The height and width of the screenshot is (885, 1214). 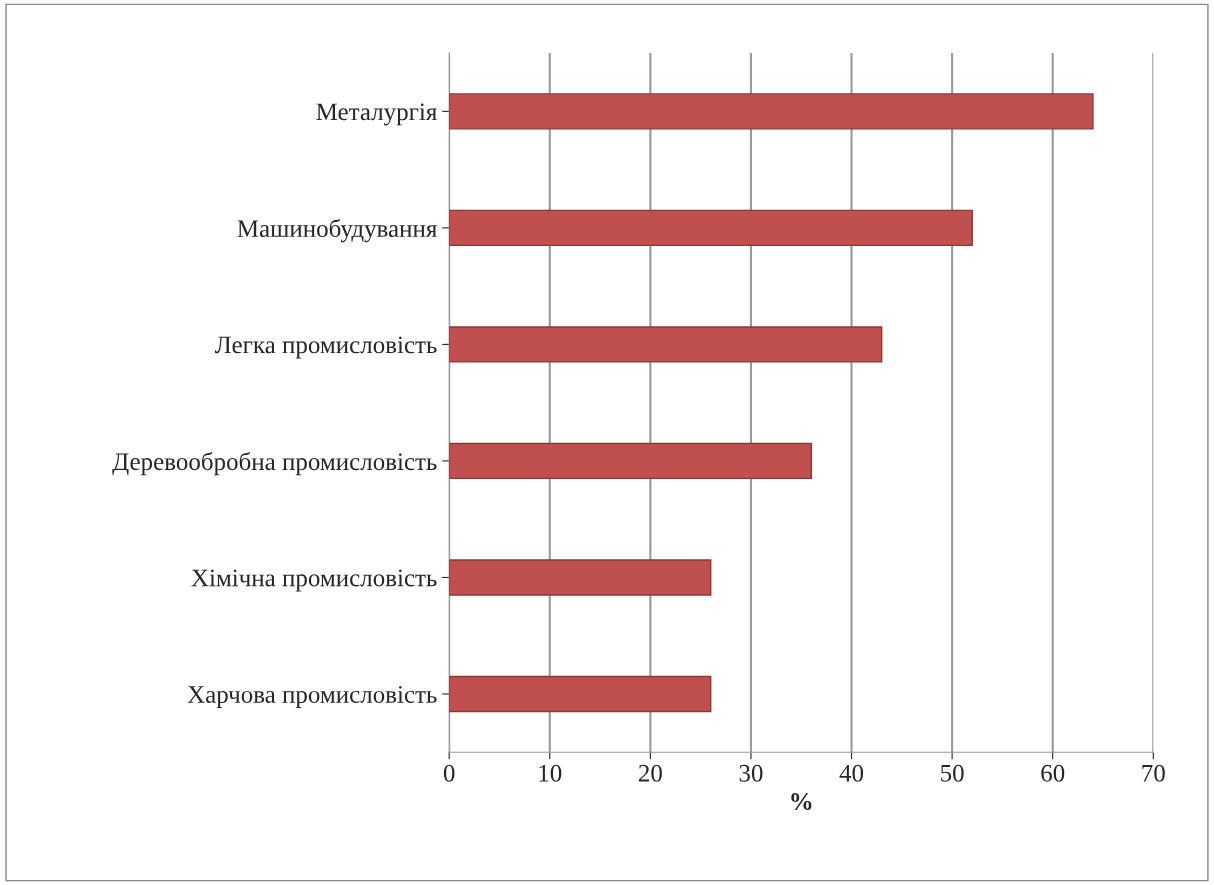 I want to click on x-tick-label: 40, so click(x=851, y=773).